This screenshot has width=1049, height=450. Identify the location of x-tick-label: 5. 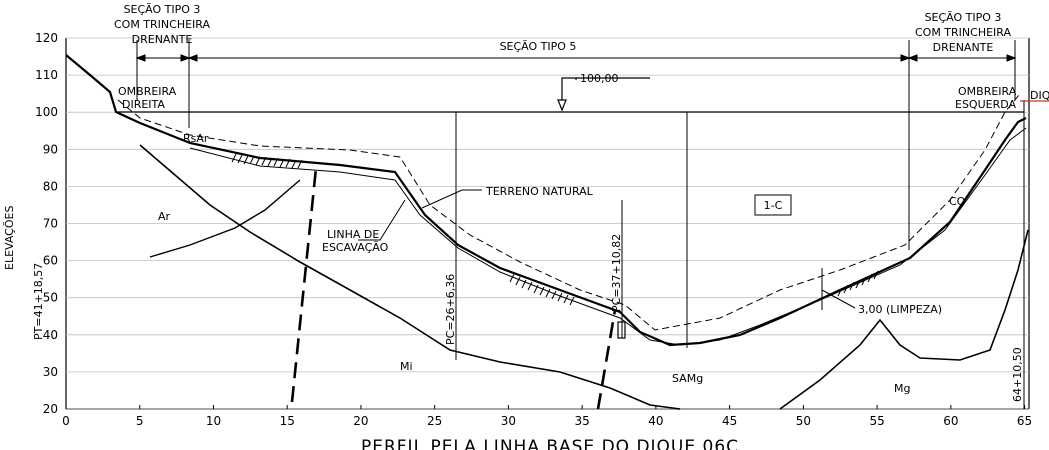
(140, 421).